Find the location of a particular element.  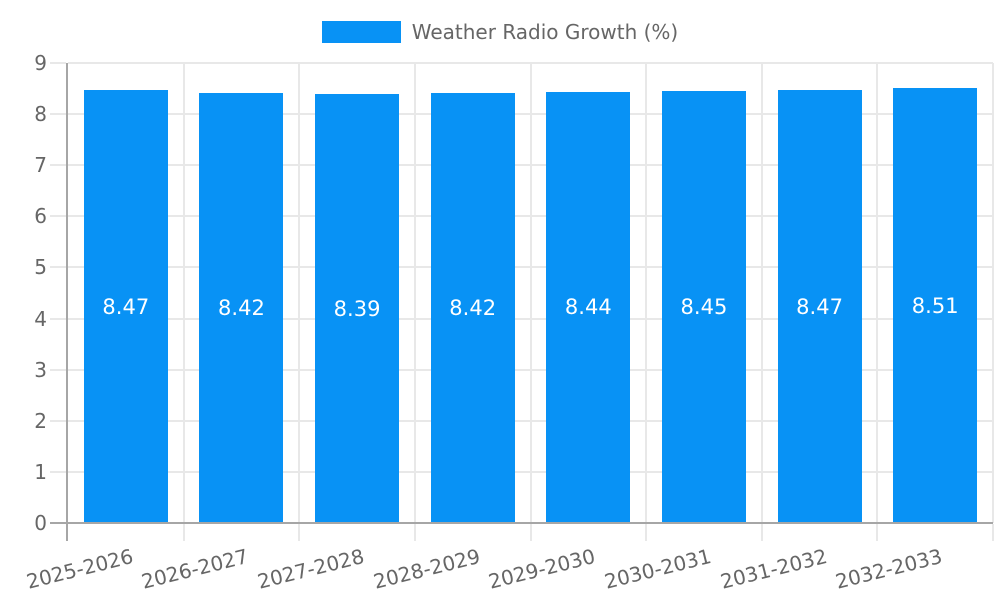

bar-value-label: 8.44 is located at coordinates (588, 307).